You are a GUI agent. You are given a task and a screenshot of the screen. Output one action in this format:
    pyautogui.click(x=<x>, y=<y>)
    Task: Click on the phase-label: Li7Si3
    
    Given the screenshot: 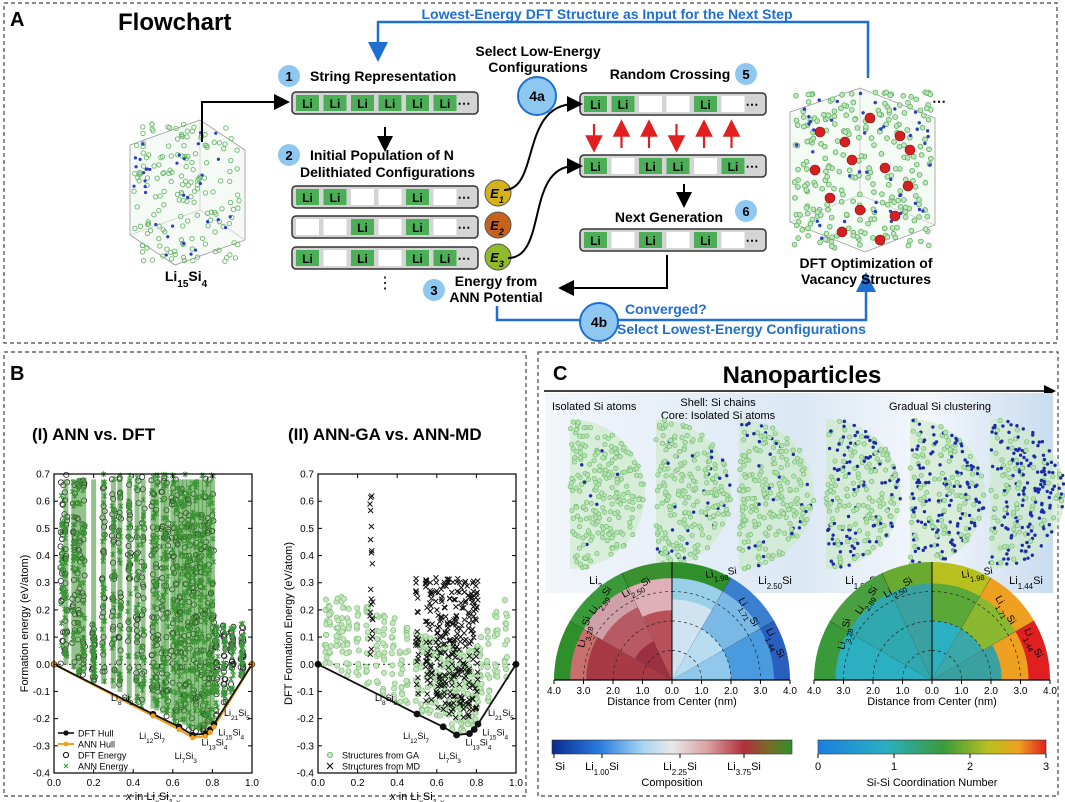 What is the action you would take?
    pyautogui.click(x=186, y=758)
    